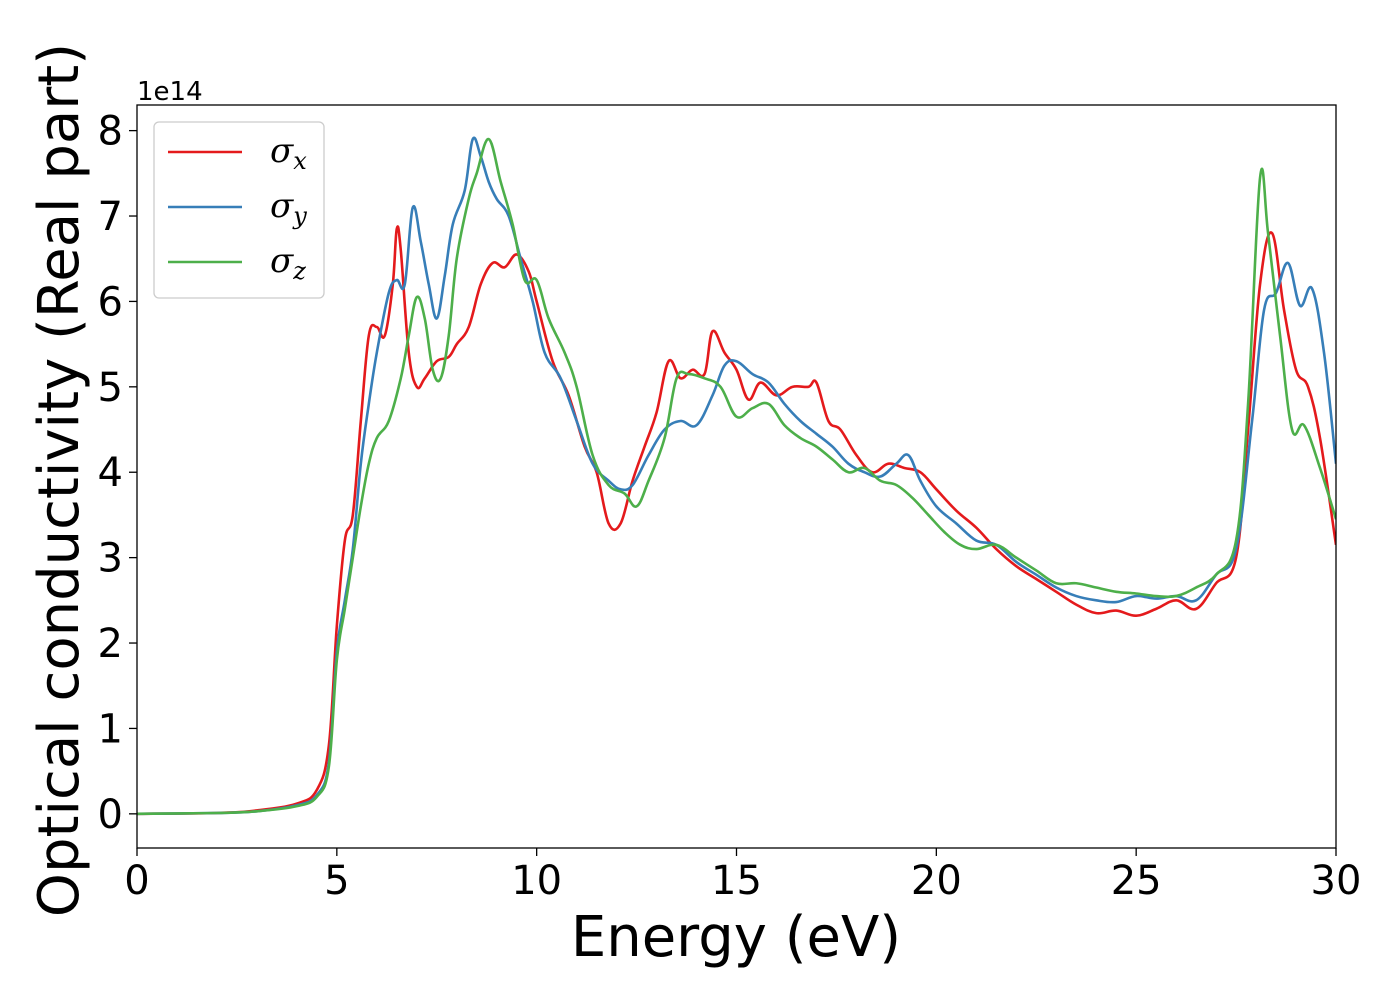  What do you see at coordinates (136, 881) in the screenshot?
I see `x-tick-label: 0` at bounding box center [136, 881].